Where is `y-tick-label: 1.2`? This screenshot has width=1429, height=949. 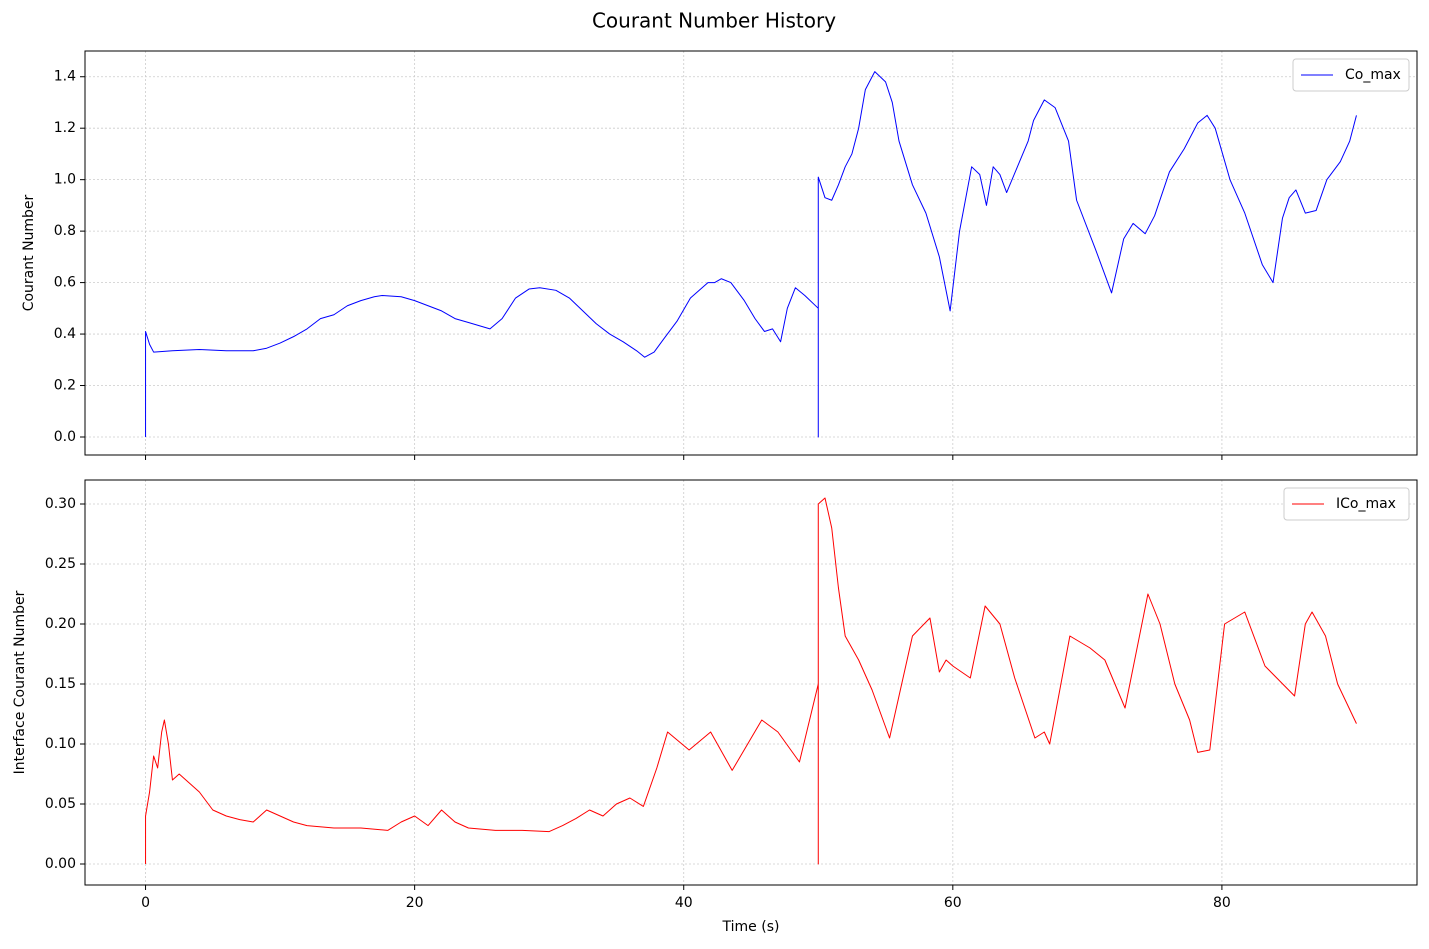 y-tick-label: 1.2 is located at coordinates (65, 128).